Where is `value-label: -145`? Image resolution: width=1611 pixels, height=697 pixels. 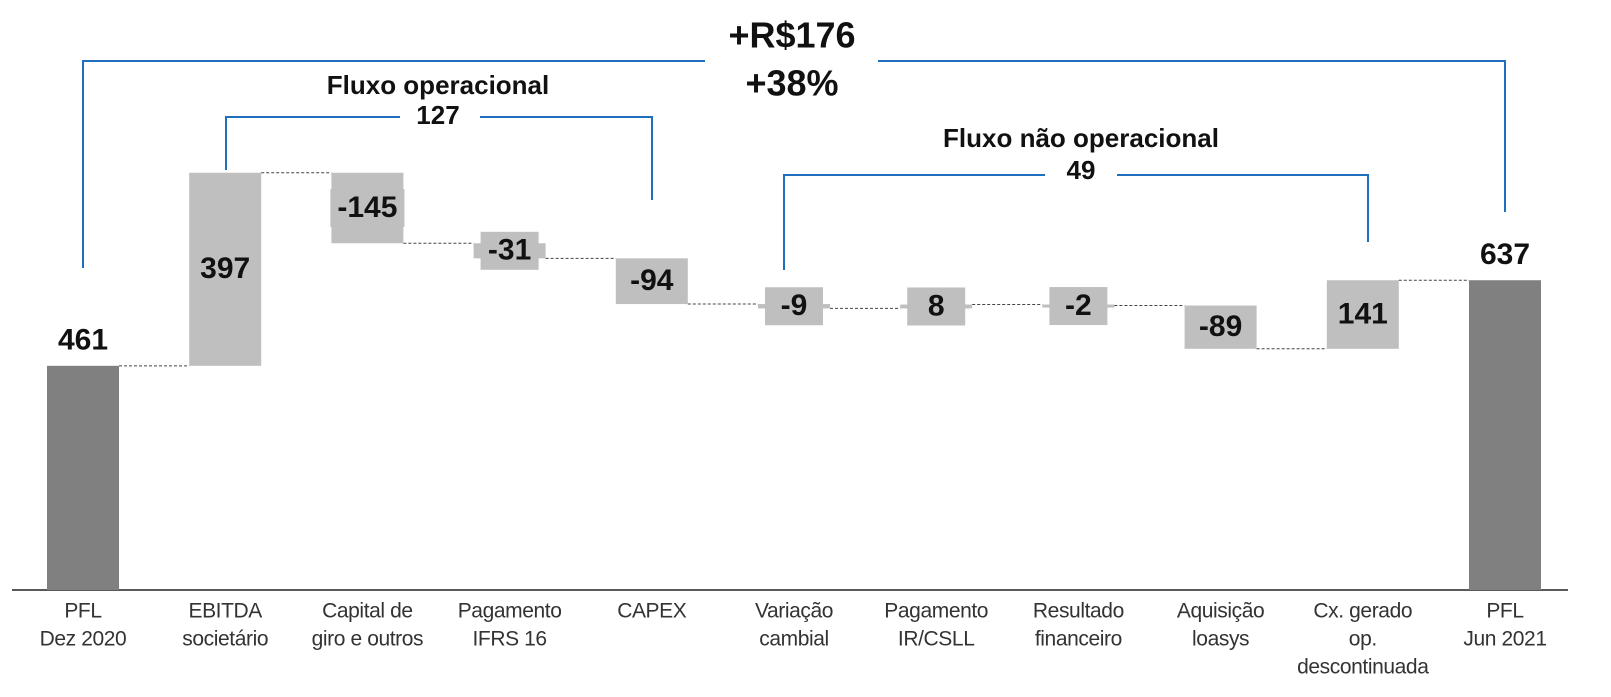
value-label: -145 is located at coordinates (367, 207).